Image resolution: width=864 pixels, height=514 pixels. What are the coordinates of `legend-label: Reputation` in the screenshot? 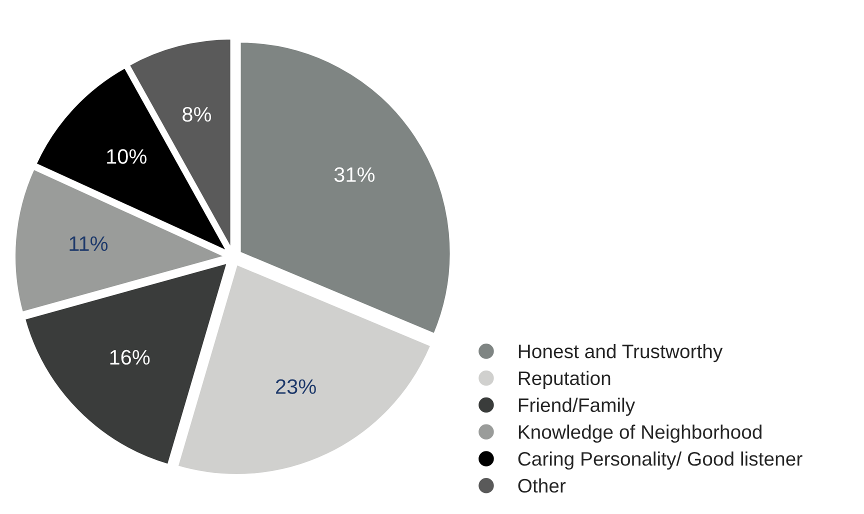 It's located at (564, 379).